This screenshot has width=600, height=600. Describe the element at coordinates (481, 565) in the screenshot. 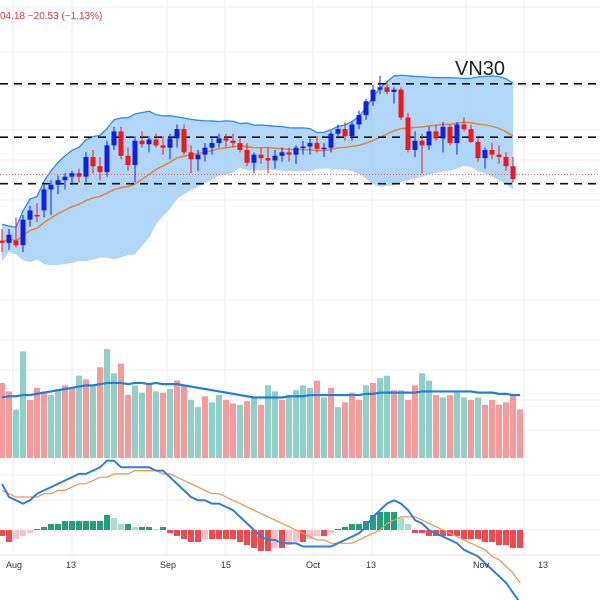

I see `x-tick-label: Nov` at that location.